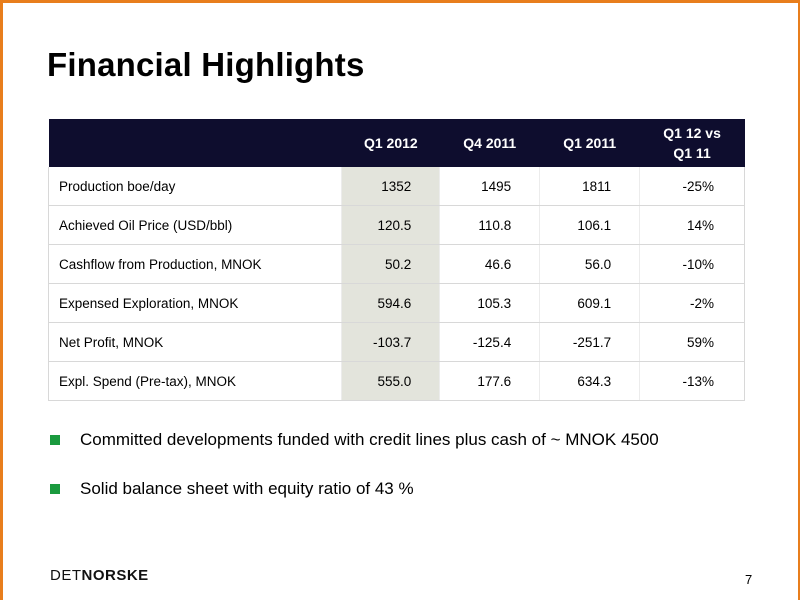  I want to click on company-logo: DETNORSKE, so click(99, 575).